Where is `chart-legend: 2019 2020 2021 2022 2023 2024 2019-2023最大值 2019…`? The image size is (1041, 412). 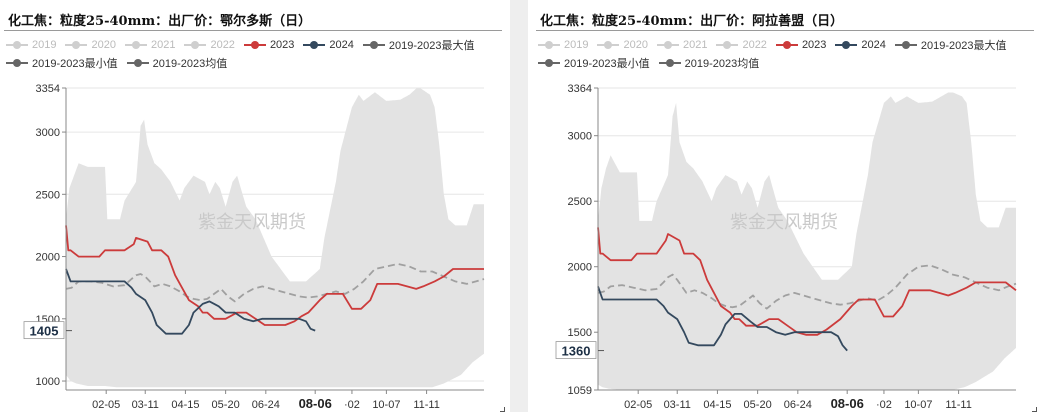
chart-legend: 2019 2020 2021 2022 2023 2024 2019-2023最大值 2019… is located at coordinates (256, 54).